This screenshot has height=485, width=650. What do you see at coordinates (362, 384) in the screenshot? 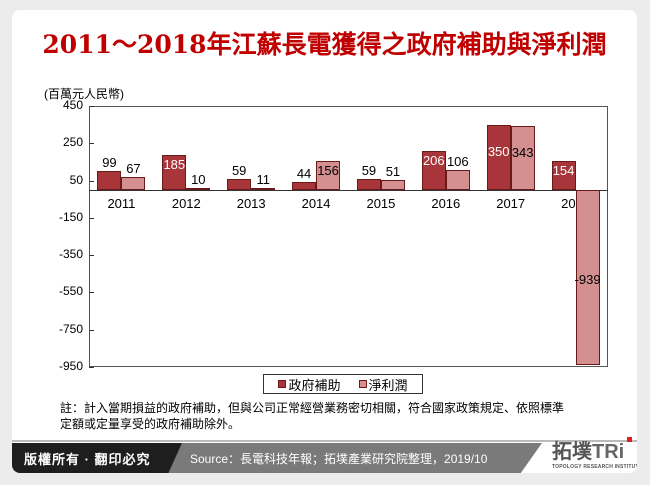
I see `legend-swatch-net-profit` at bounding box center [362, 384].